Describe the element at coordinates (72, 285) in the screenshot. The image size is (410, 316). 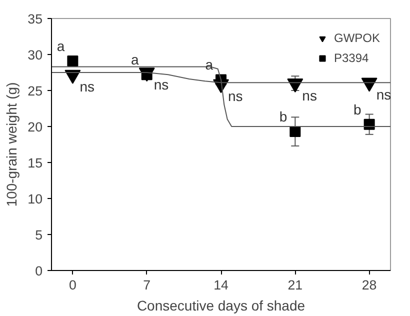
I see `x-tick-label: 0` at that location.